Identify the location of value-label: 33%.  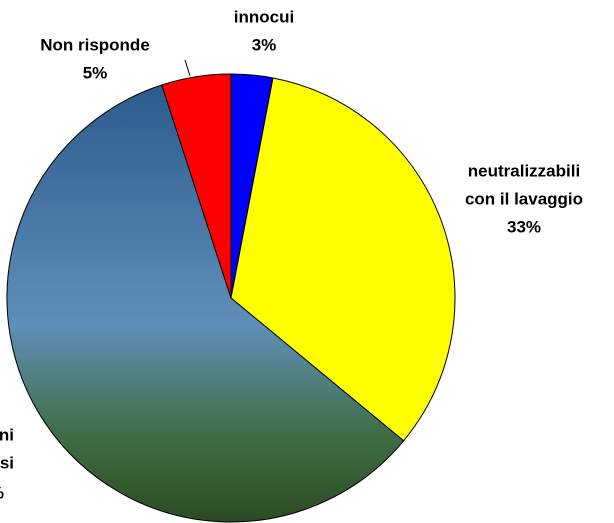
(524, 226).